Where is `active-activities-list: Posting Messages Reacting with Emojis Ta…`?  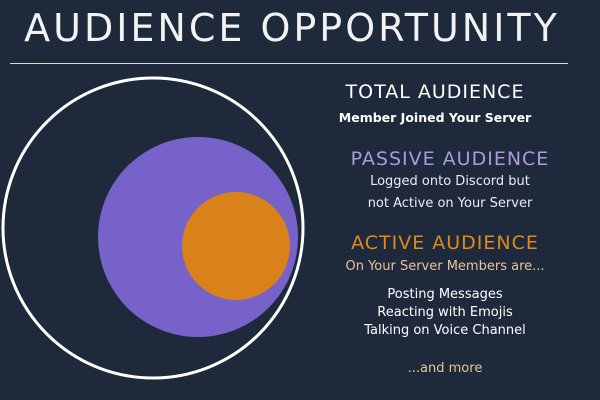
active-activities-list: Posting Messages Reacting with Emojis Ta… is located at coordinates (445, 313).